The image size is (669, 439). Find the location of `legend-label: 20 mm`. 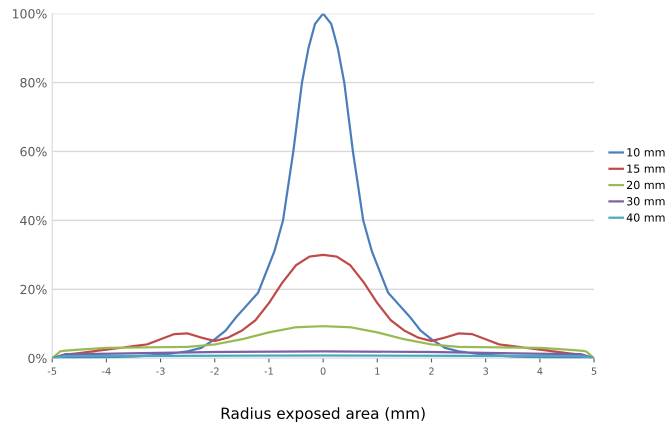

legend-label: 20 mm is located at coordinates (645, 185).